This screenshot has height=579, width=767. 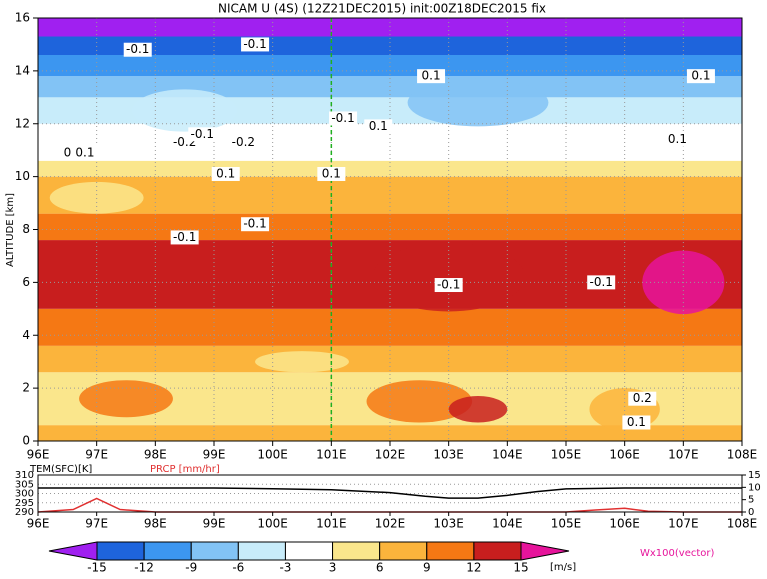 I want to click on vector-label: Wx100(vector), so click(x=677, y=553).